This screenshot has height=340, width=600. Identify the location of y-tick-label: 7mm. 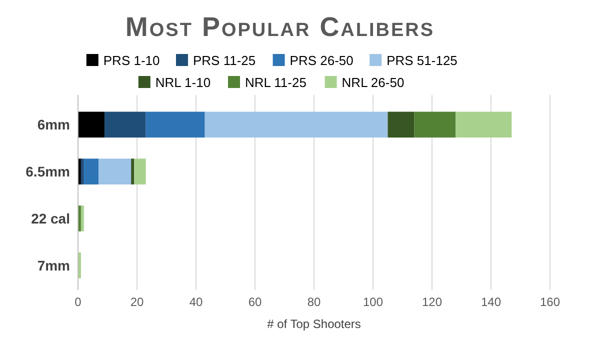
(53, 265).